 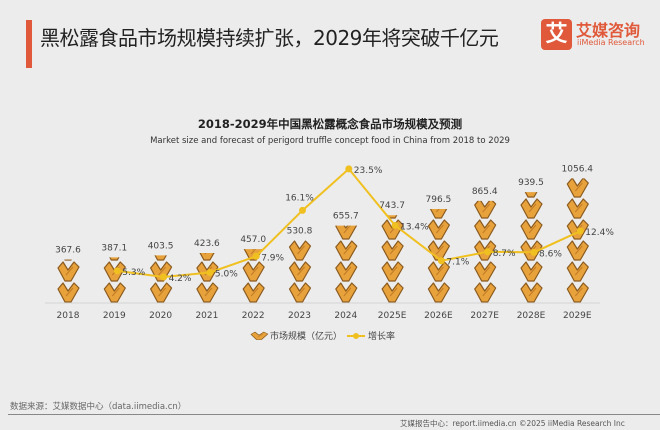 I want to click on legend-bar-label: 市场规模（亿元）, so click(x=306, y=336).